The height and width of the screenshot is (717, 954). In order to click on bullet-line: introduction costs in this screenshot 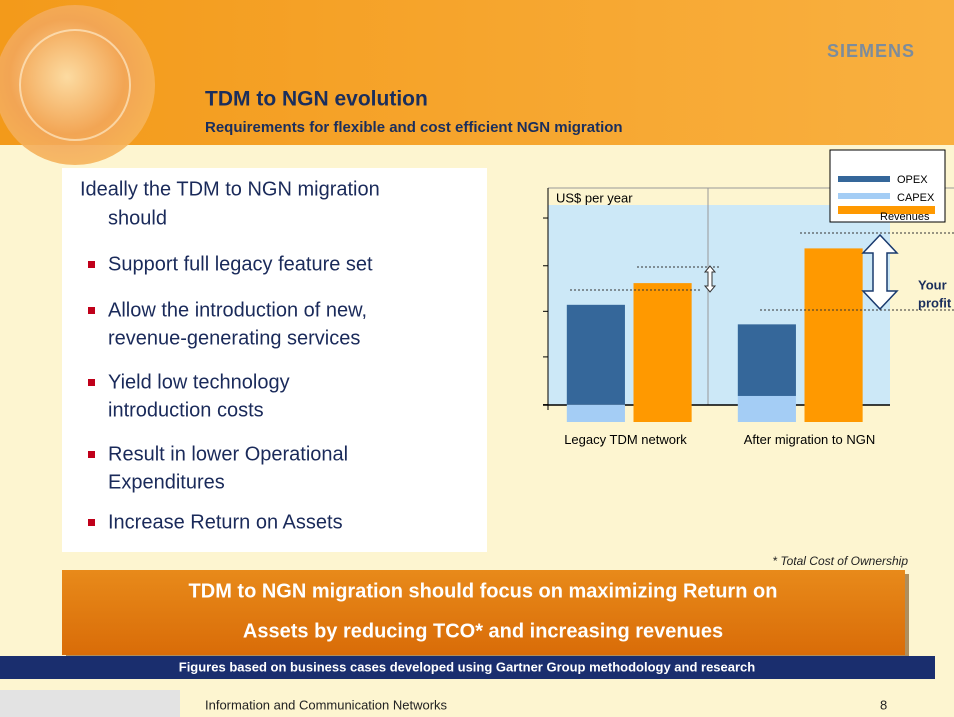, I will do `click(186, 410)`.